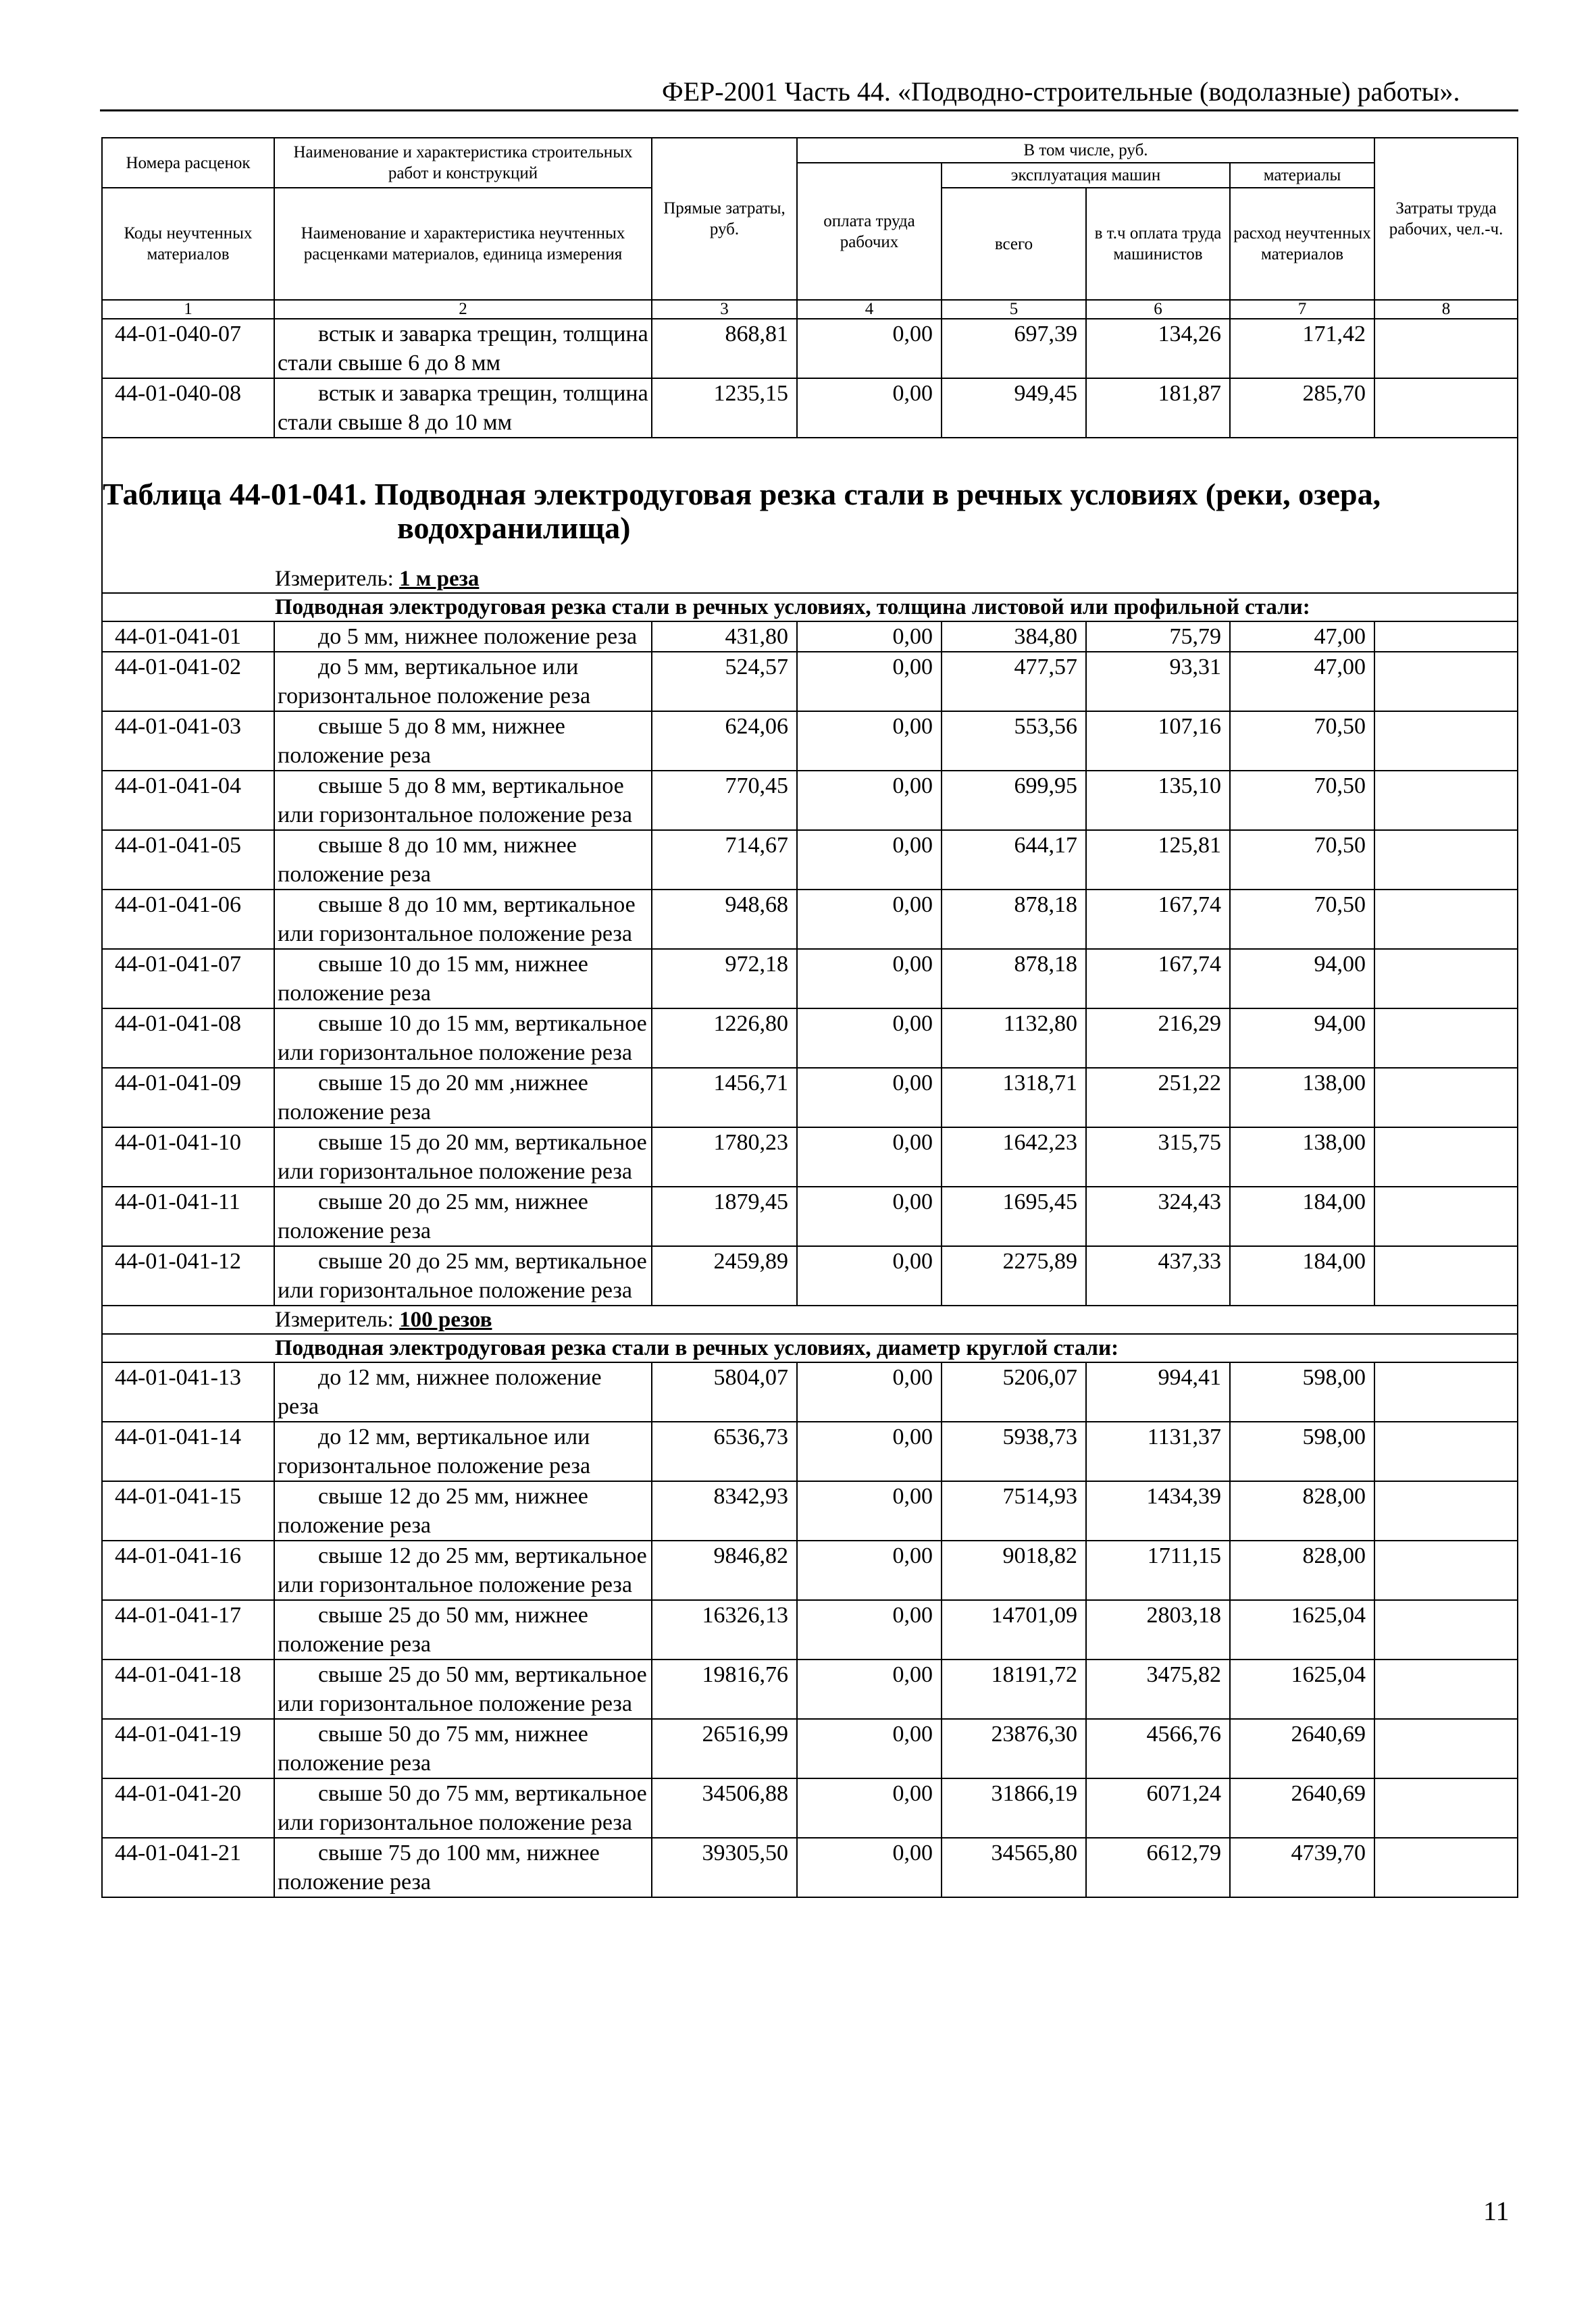 The image size is (1596, 2314). Describe the element at coordinates (188, 309) in the screenshot. I see `column-number: 1` at that location.